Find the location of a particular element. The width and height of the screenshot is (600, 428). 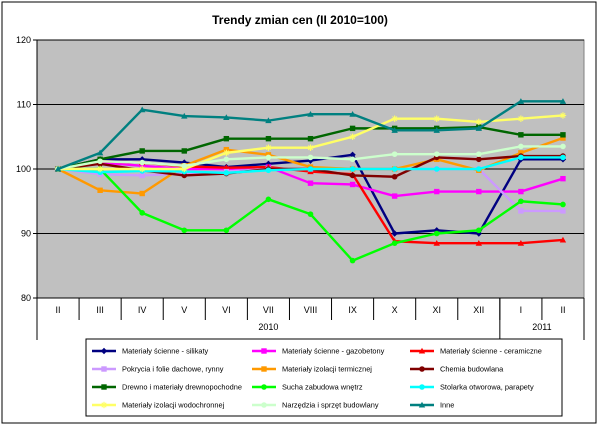

legend-item: Drewno i materiały drewnopochodne is located at coordinates (167, 387).